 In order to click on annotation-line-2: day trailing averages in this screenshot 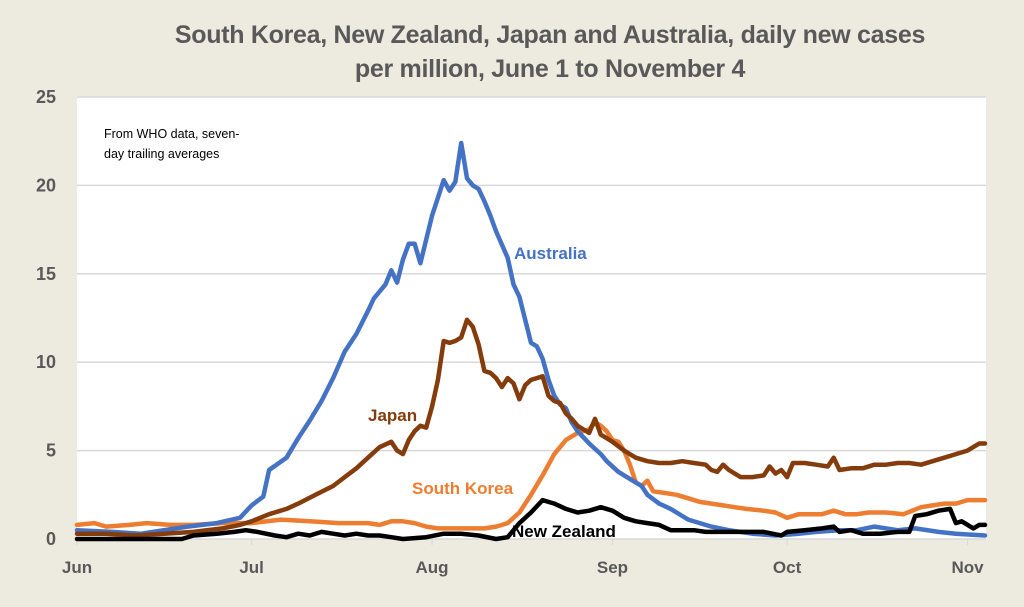, I will do `click(161, 154)`.